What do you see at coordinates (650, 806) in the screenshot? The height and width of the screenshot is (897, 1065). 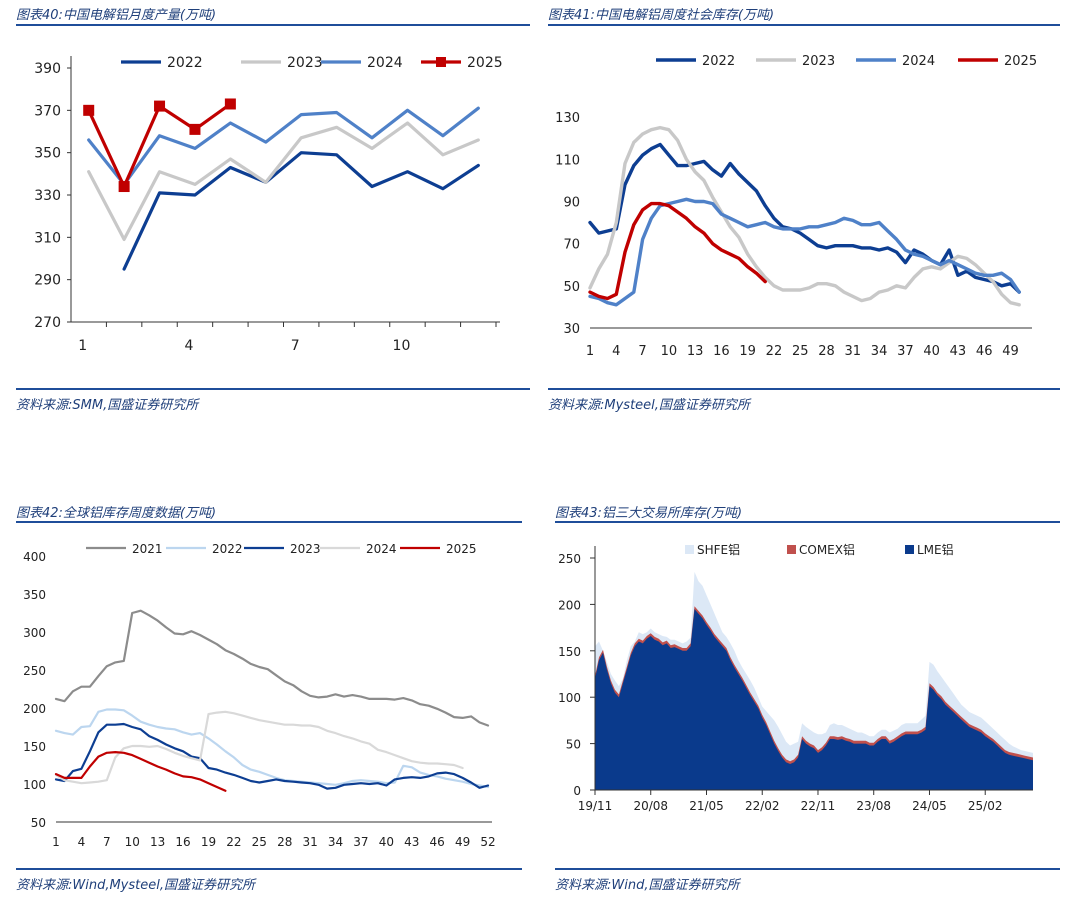 I see `x-tick-label: 20/08` at bounding box center [650, 806].